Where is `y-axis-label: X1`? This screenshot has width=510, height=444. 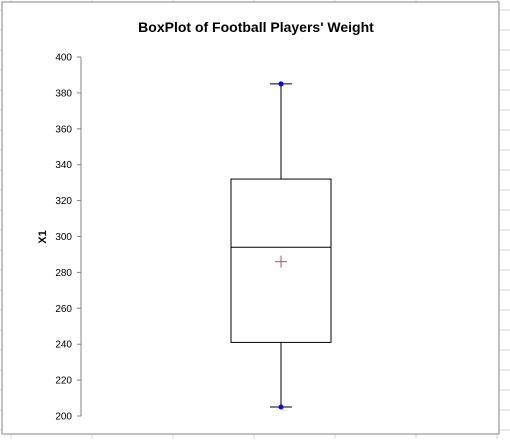
y-axis-label: X1 is located at coordinates (43, 236).